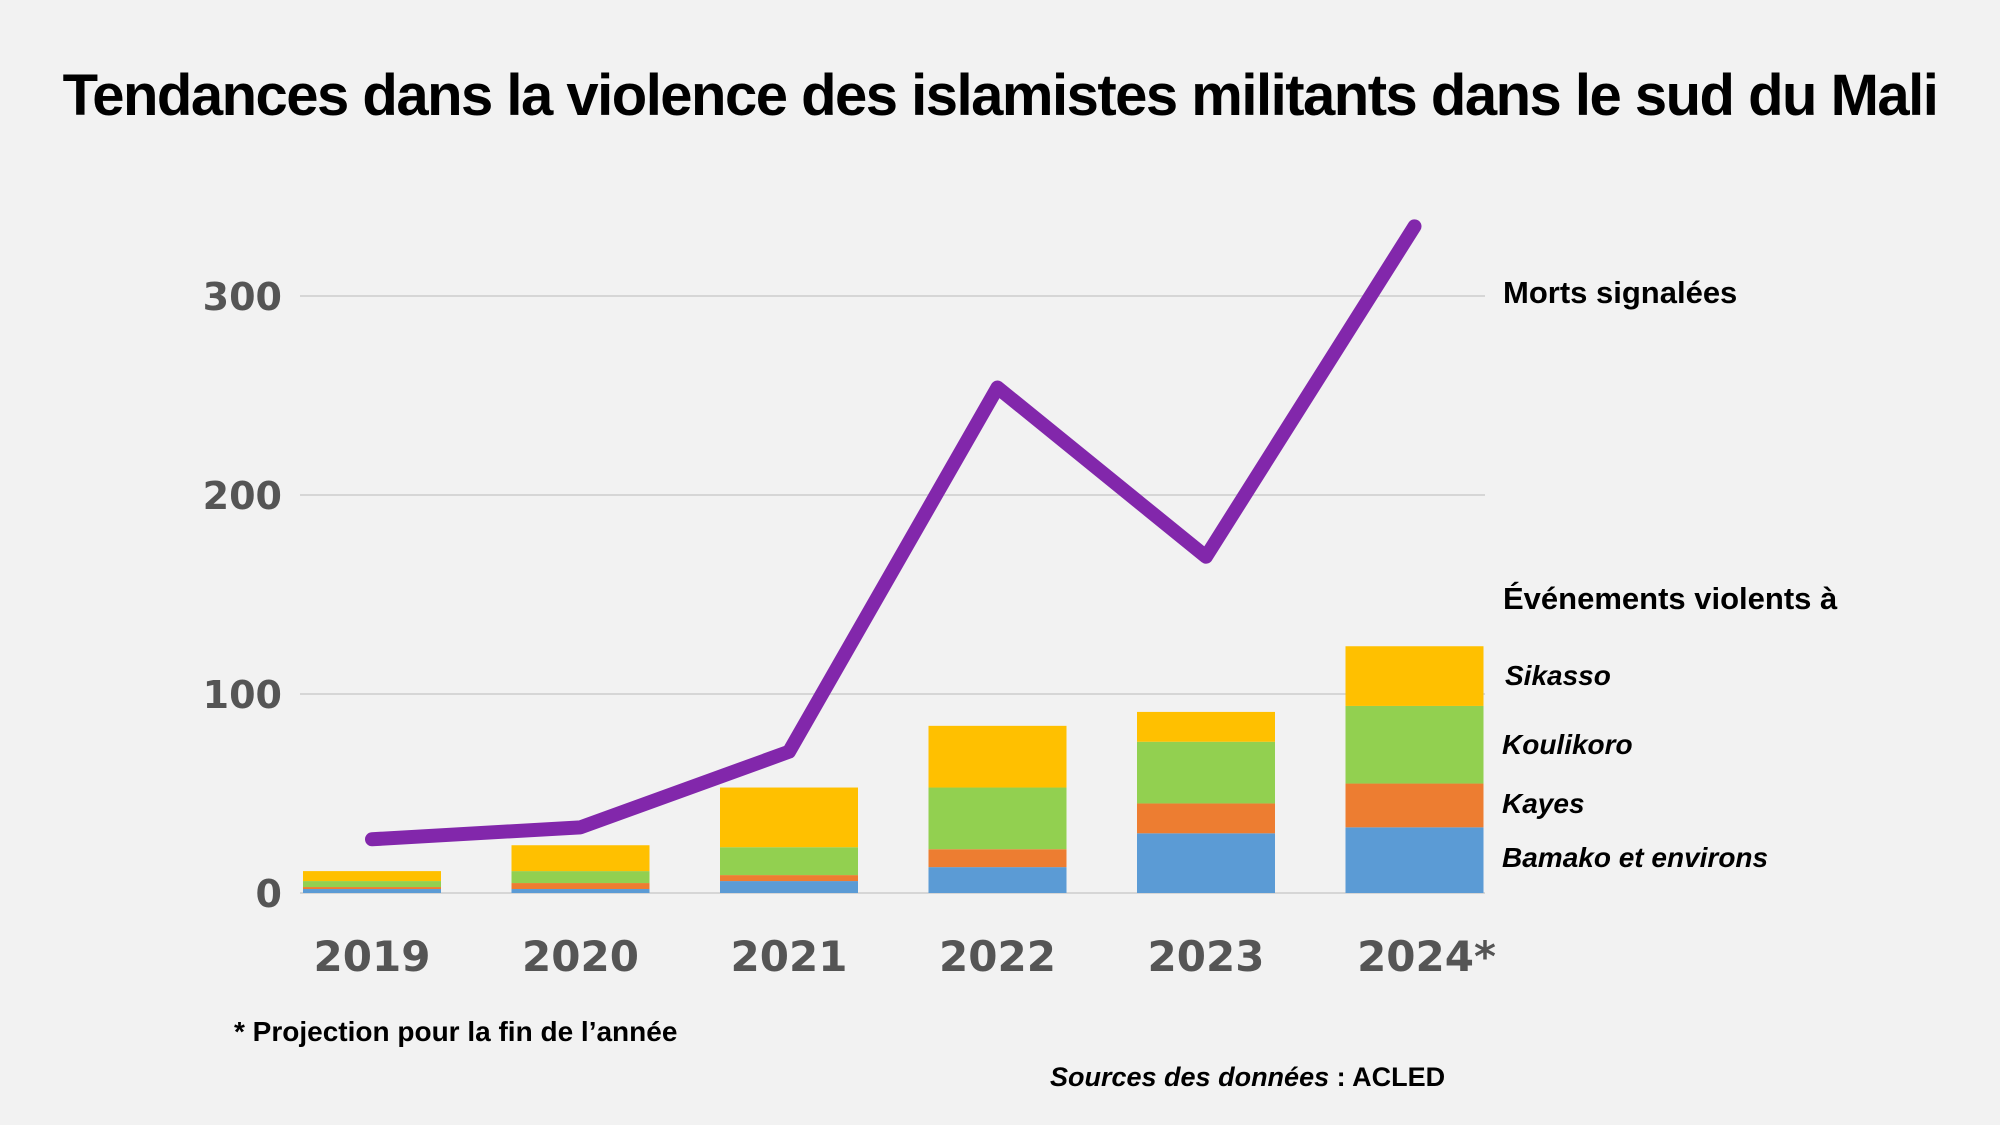 The width and height of the screenshot is (2000, 1125). Describe the element at coordinates (1543, 803) in the screenshot. I see `legend-label-1: Kayes` at that location.